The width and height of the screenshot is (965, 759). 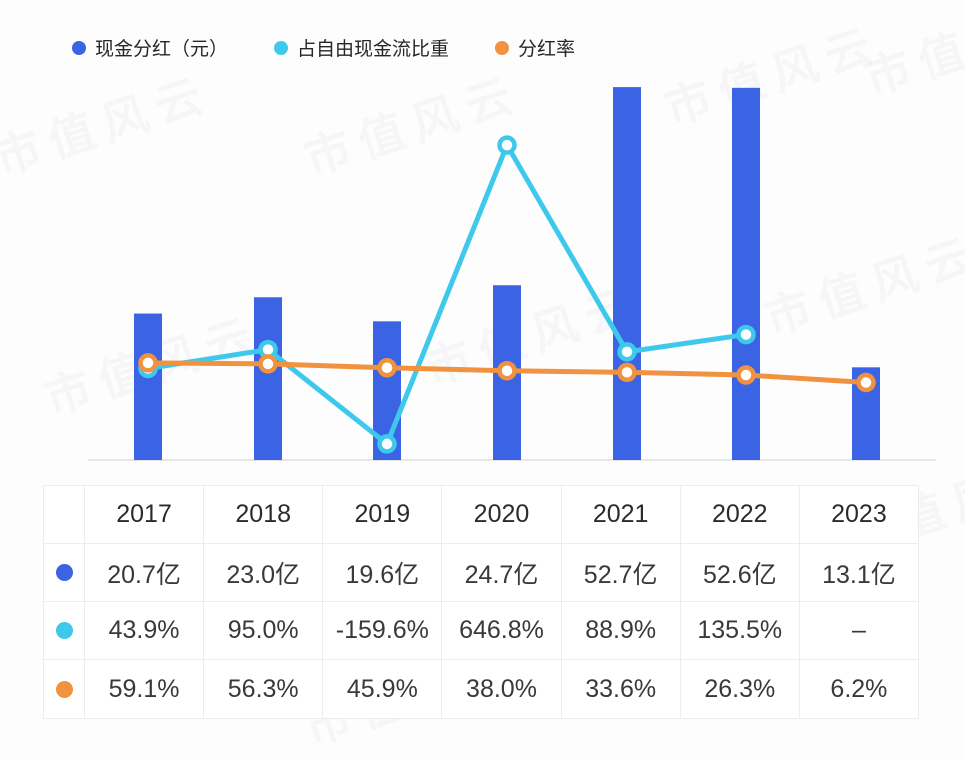 What do you see at coordinates (859, 573) in the screenshot?
I see `table-cell-r1-2023: 13.1亿` at bounding box center [859, 573].